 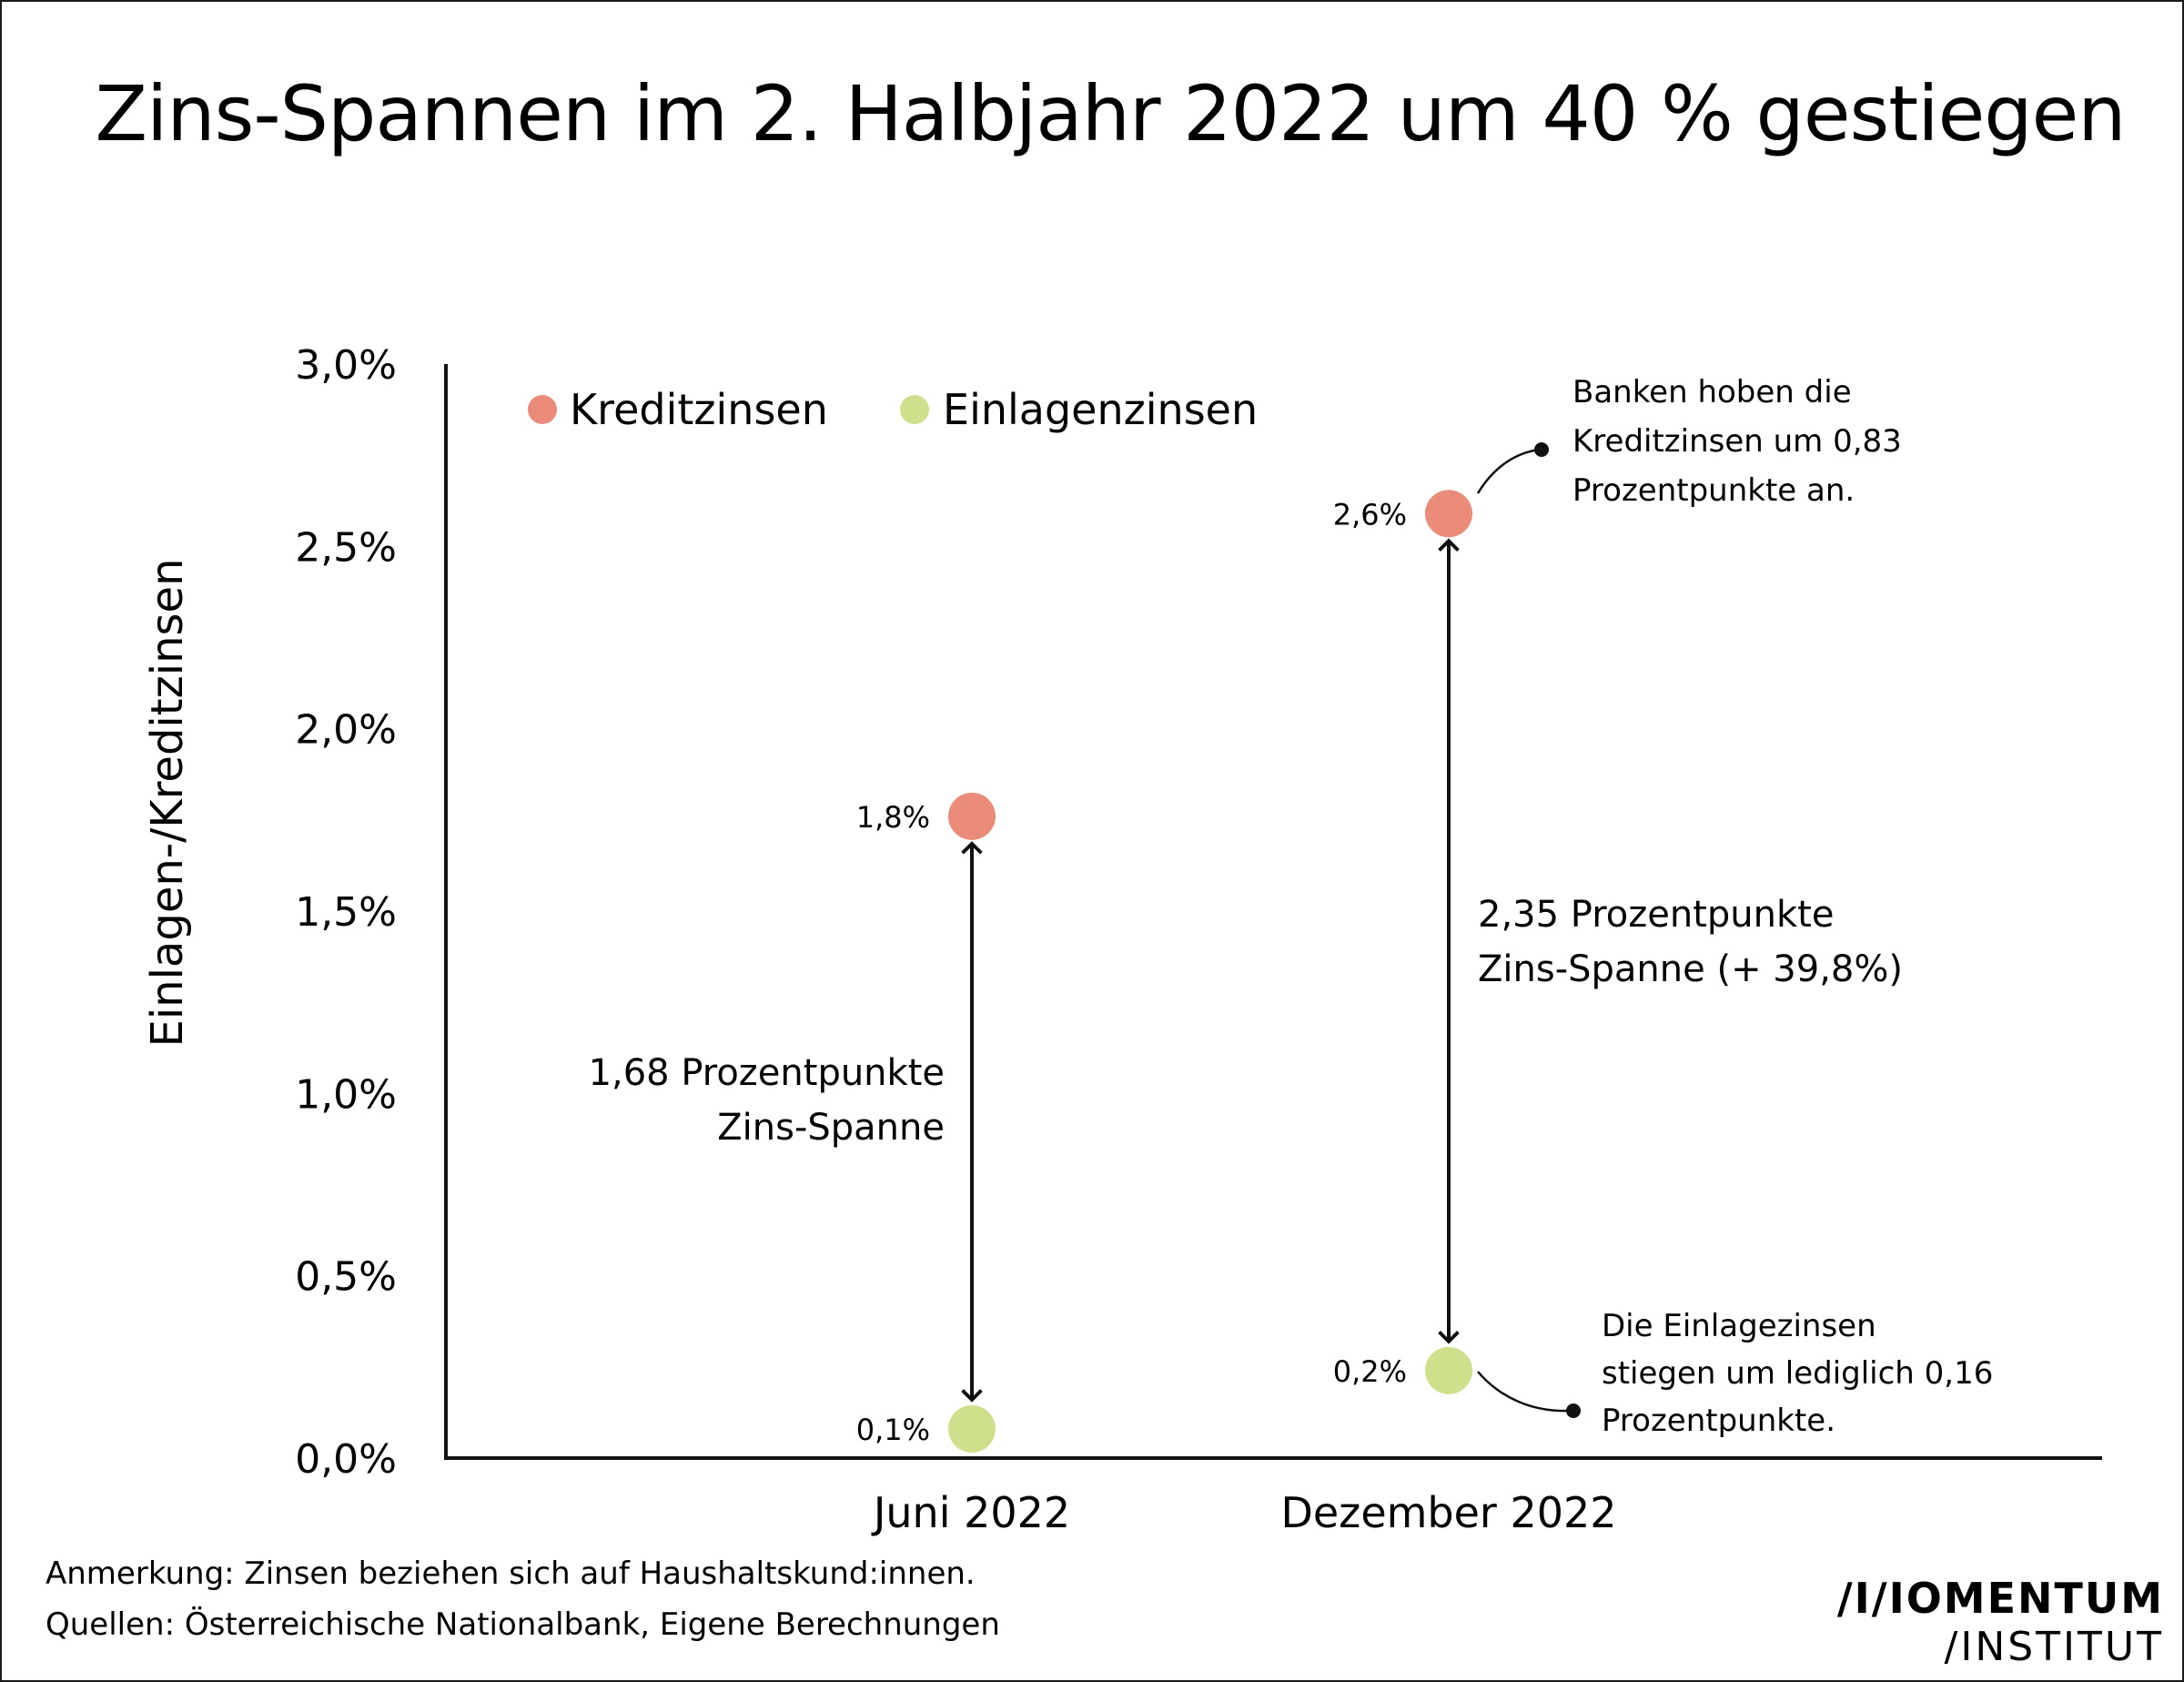 I want to click on legend: Kreditzinsen Einlagenzinsen, so click(x=893, y=410).